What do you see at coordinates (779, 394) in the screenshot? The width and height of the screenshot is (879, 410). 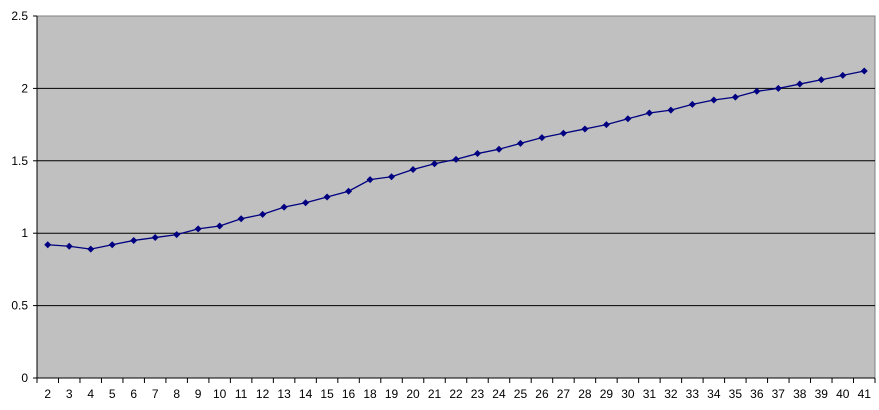 I see `x-tick-label: 37` at bounding box center [779, 394].